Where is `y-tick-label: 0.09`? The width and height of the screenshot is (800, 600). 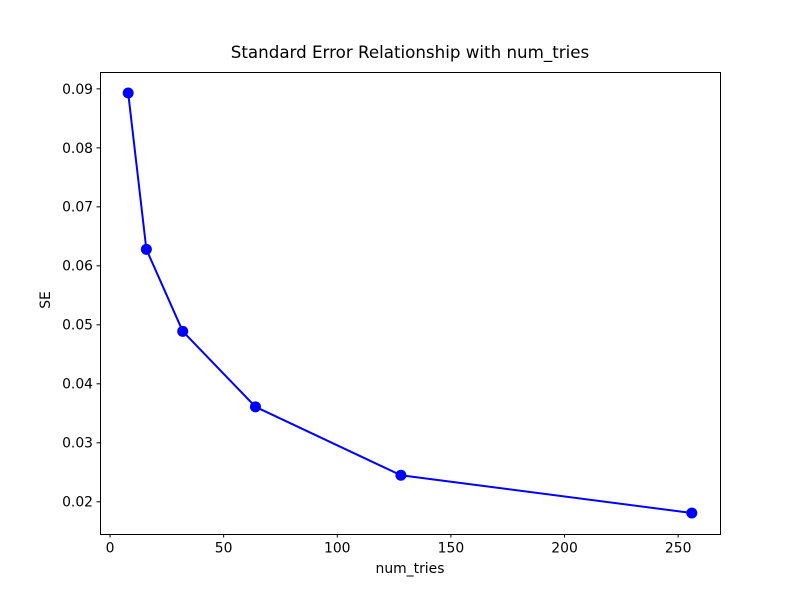
y-tick-label: 0.09 is located at coordinates (77, 90).